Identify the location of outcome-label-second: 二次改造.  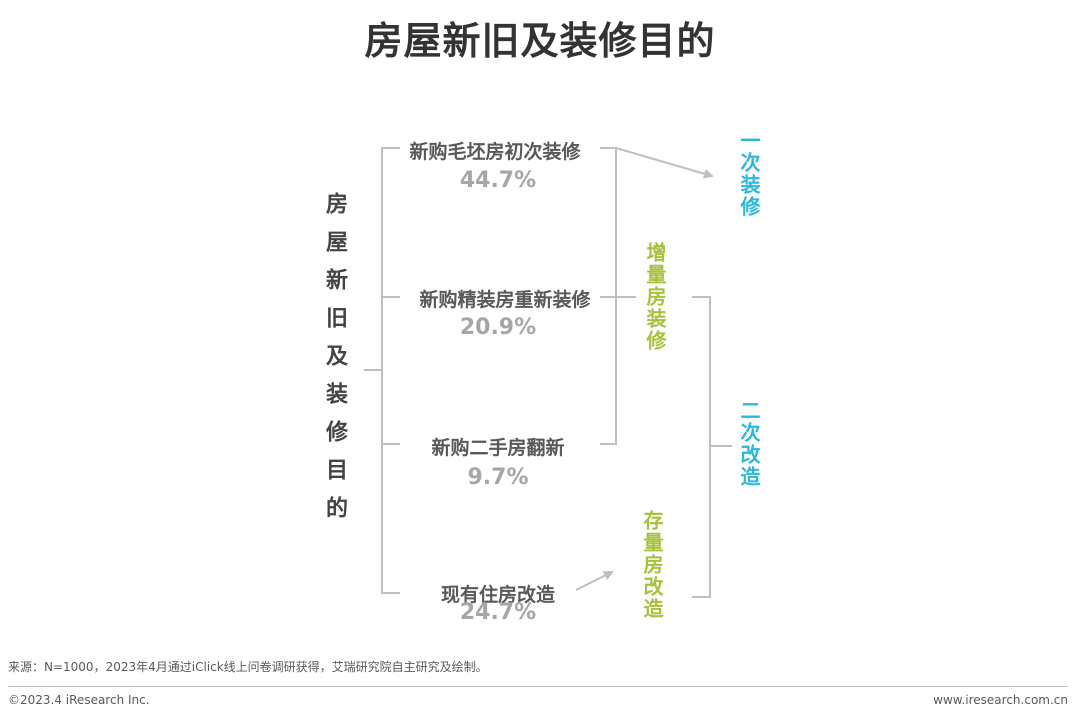
(749, 444).